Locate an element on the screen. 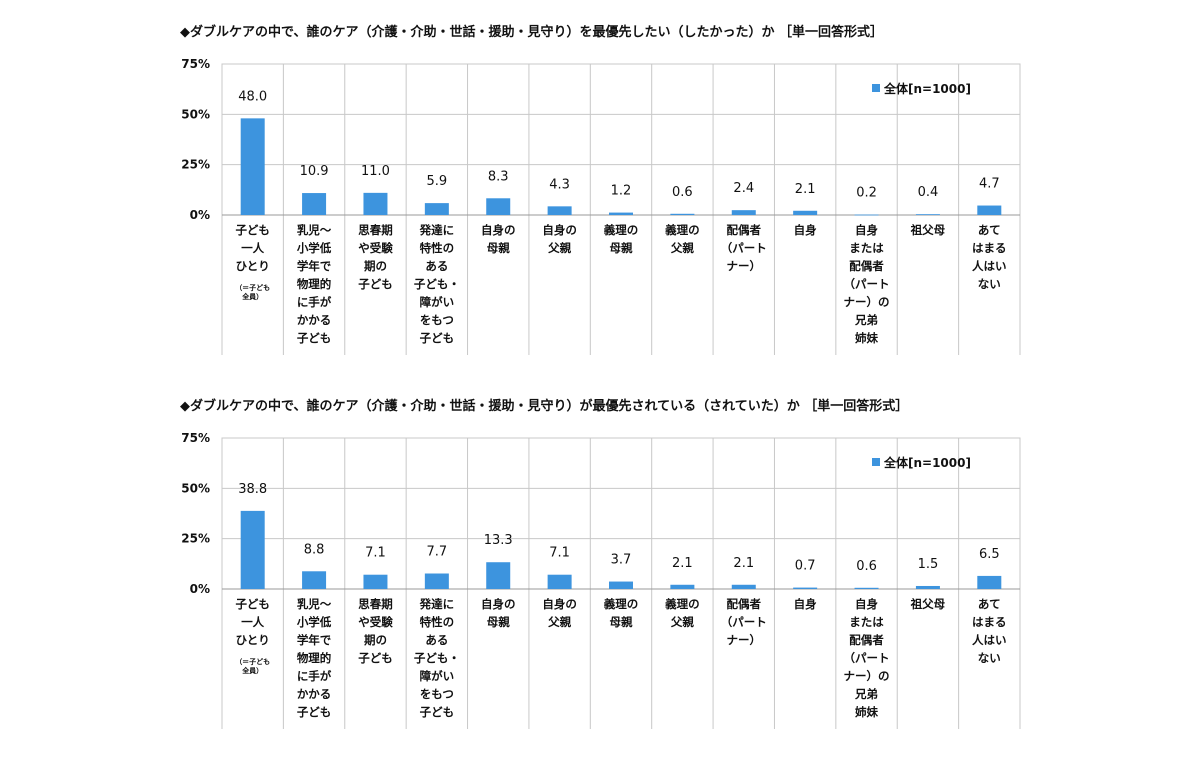 The height and width of the screenshot is (768, 1200). data-label: 11.0 is located at coordinates (375, 171).